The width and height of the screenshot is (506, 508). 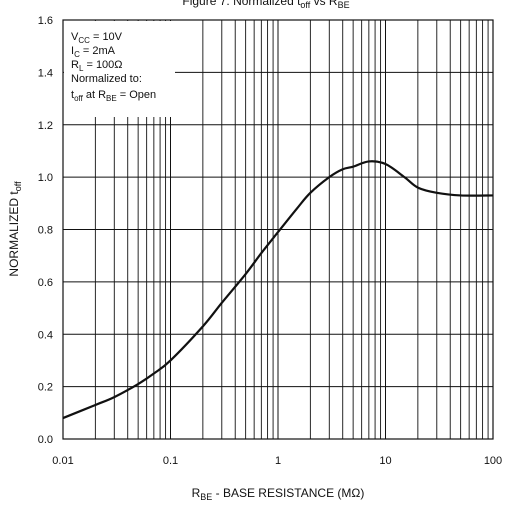 What do you see at coordinates (45, 73) in the screenshot?
I see `y-tick-label: 1.4` at bounding box center [45, 73].